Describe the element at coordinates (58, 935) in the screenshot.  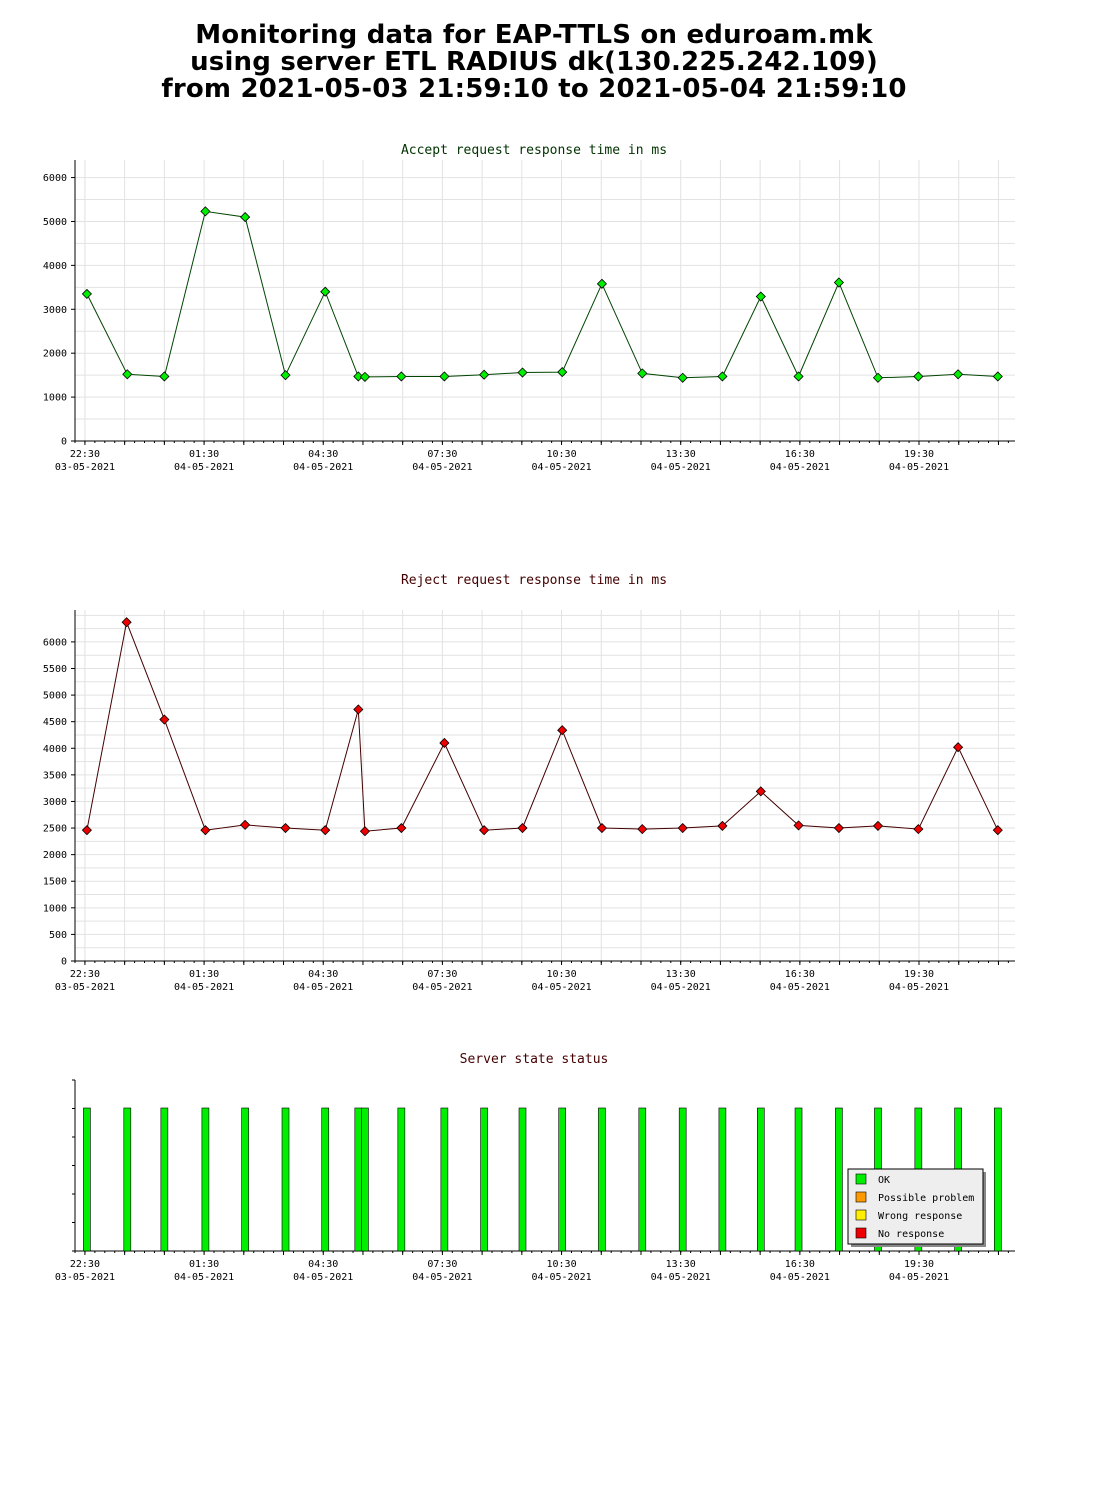
I see `y-tick-label: 500` at that location.